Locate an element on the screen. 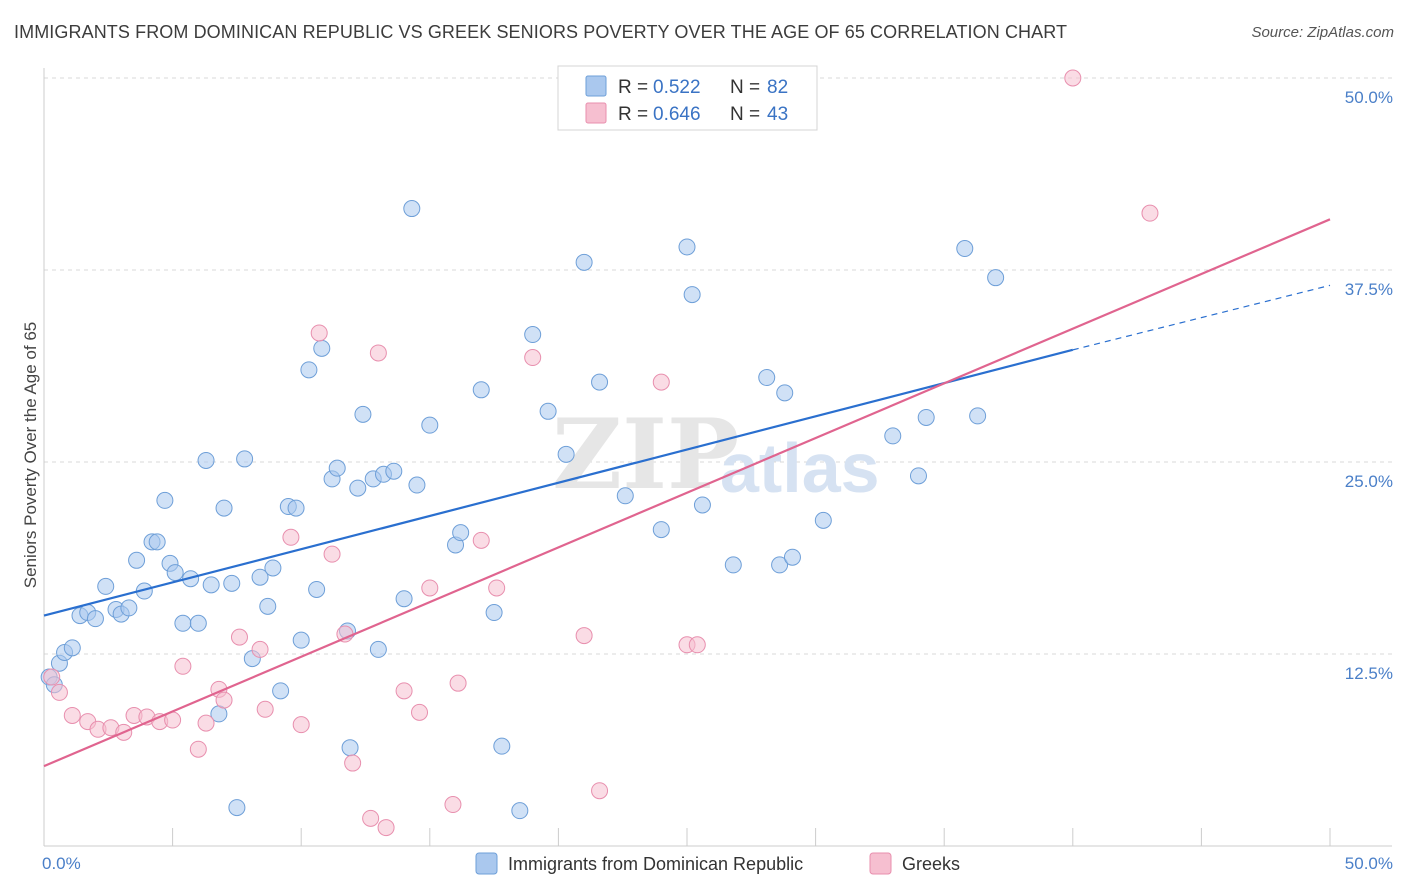 Image resolution: width=1406 pixels, height=892 pixels. legend-r-label-2: R = is located at coordinates (633, 114).